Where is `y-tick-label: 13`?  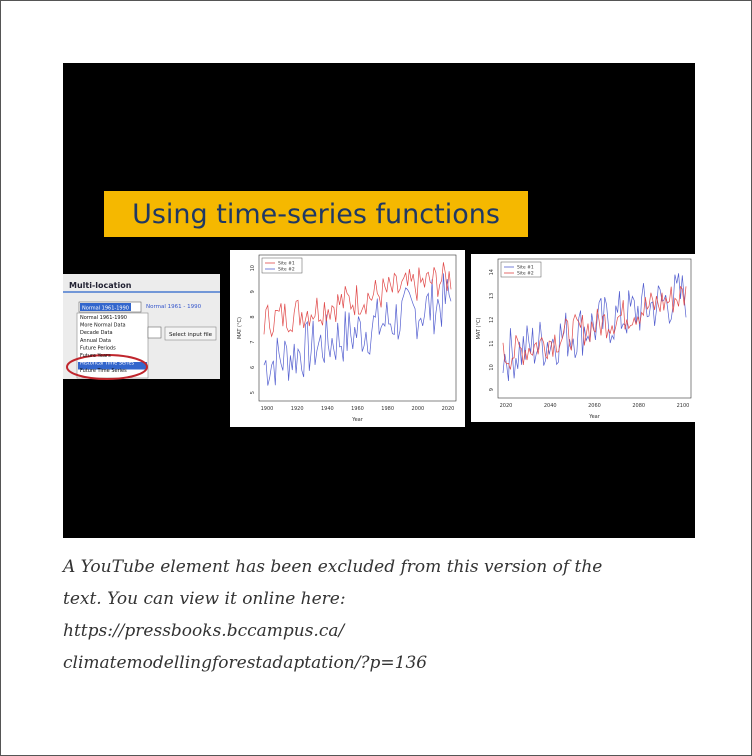
y-tick-label: 13 is located at coordinates (492, 296).